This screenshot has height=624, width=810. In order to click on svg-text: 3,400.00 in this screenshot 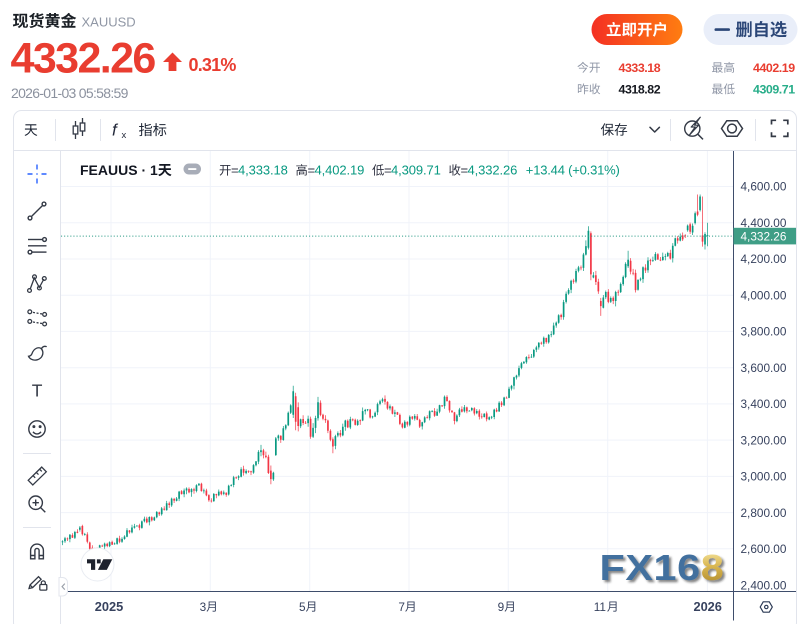, I will do `click(764, 404)`.